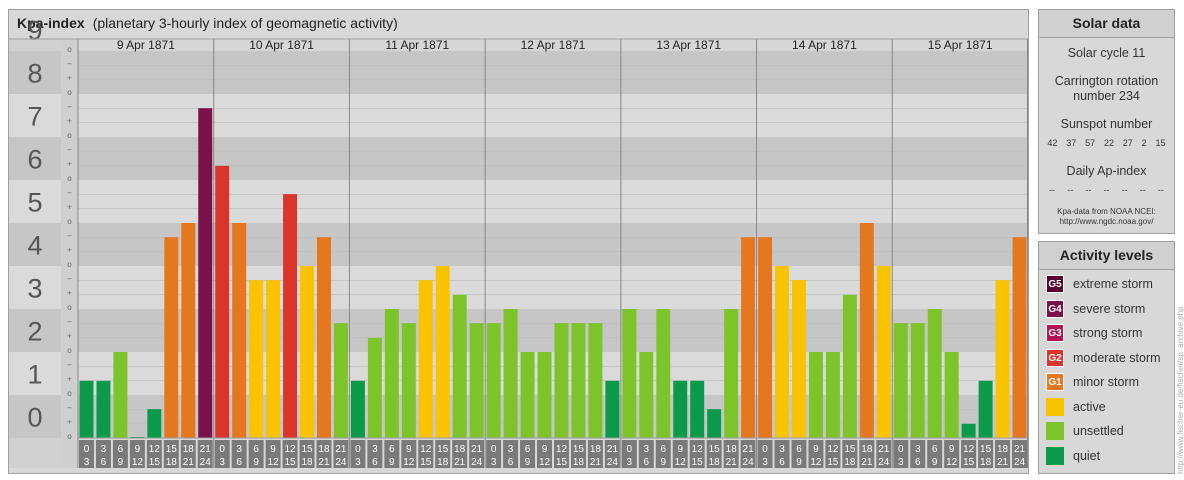 The width and height of the screenshot is (1184, 480). Describe the element at coordinates (69, 178) in the screenshot. I see `minor-tick-glyph: o` at that location.